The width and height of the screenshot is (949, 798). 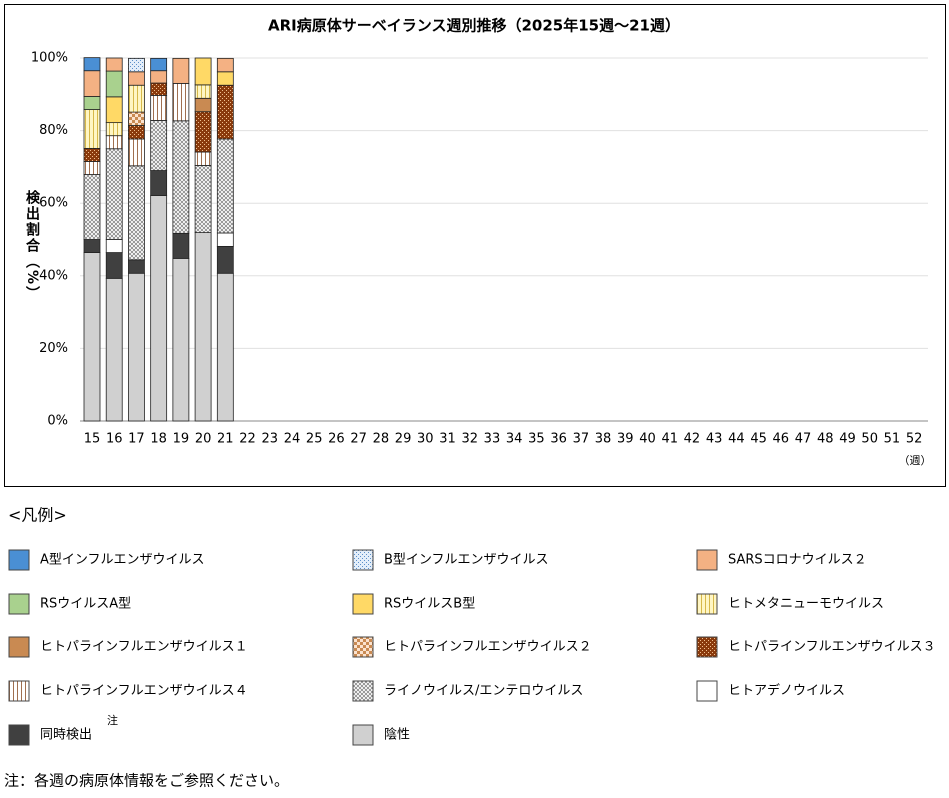 What do you see at coordinates (869, 439) in the screenshot?
I see `x-tick-label: 50` at bounding box center [869, 439].